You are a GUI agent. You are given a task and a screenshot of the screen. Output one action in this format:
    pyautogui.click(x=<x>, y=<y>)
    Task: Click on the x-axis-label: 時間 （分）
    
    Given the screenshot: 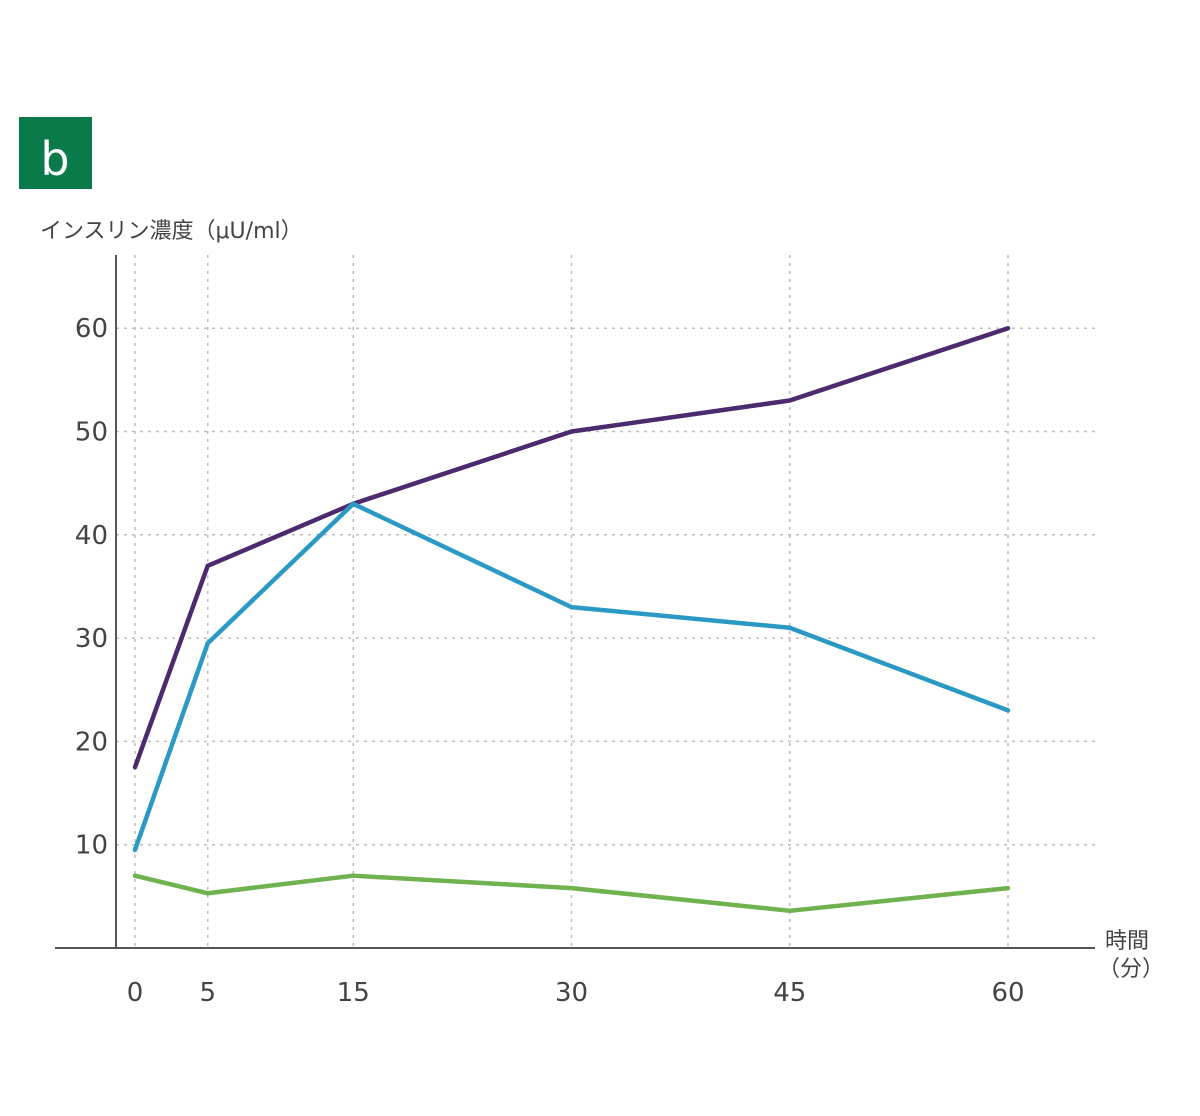 What is the action you would take?
    pyautogui.click(x=1131, y=955)
    